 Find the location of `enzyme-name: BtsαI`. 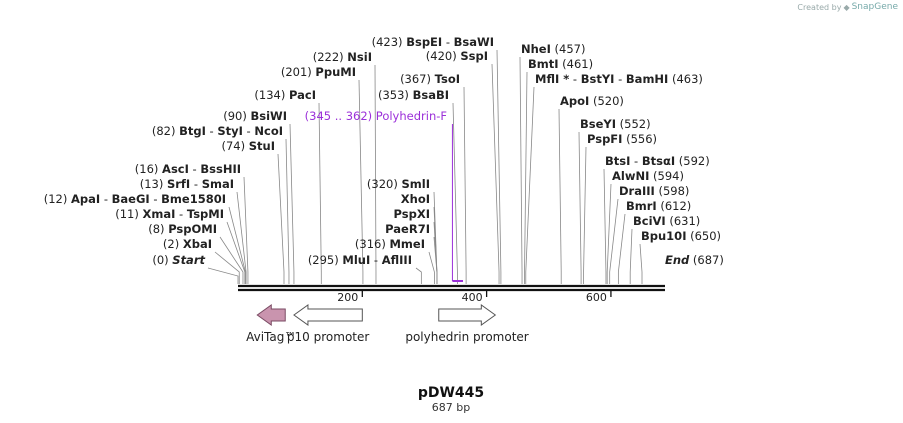

enzyme-name: BtsαI is located at coordinates (658, 161).